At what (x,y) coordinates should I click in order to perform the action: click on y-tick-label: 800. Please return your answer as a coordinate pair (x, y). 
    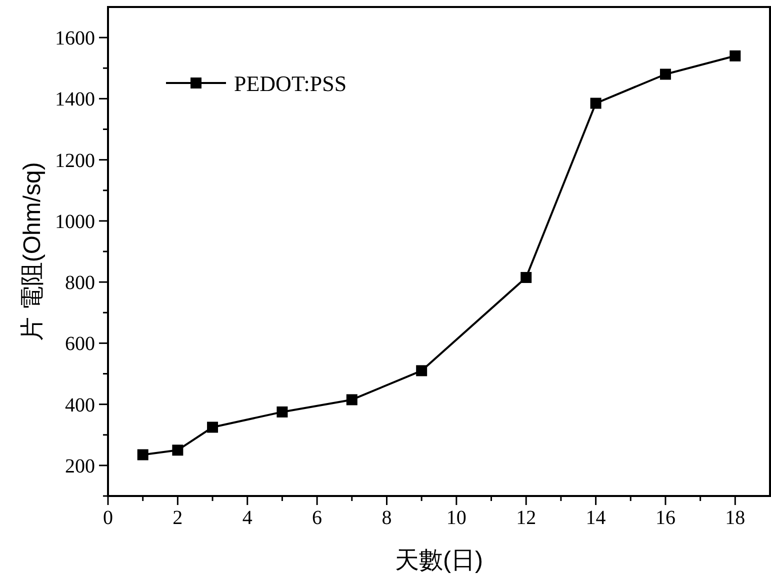
    Looking at the image, I should click on (80, 283).